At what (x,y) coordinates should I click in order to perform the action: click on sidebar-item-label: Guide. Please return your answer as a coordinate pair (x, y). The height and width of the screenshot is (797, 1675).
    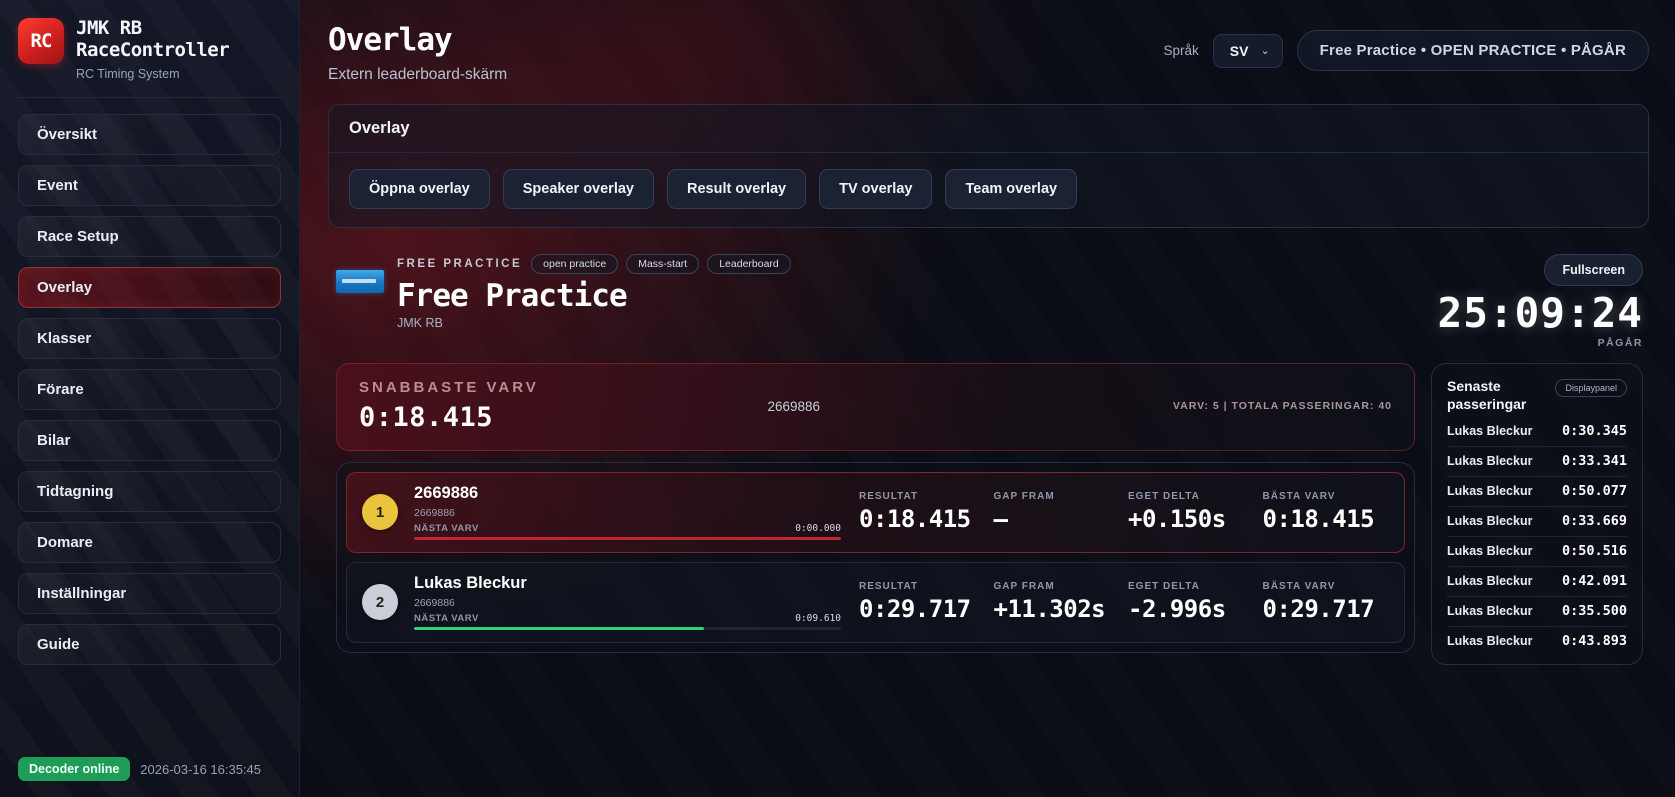
    Looking at the image, I should click on (58, 644).